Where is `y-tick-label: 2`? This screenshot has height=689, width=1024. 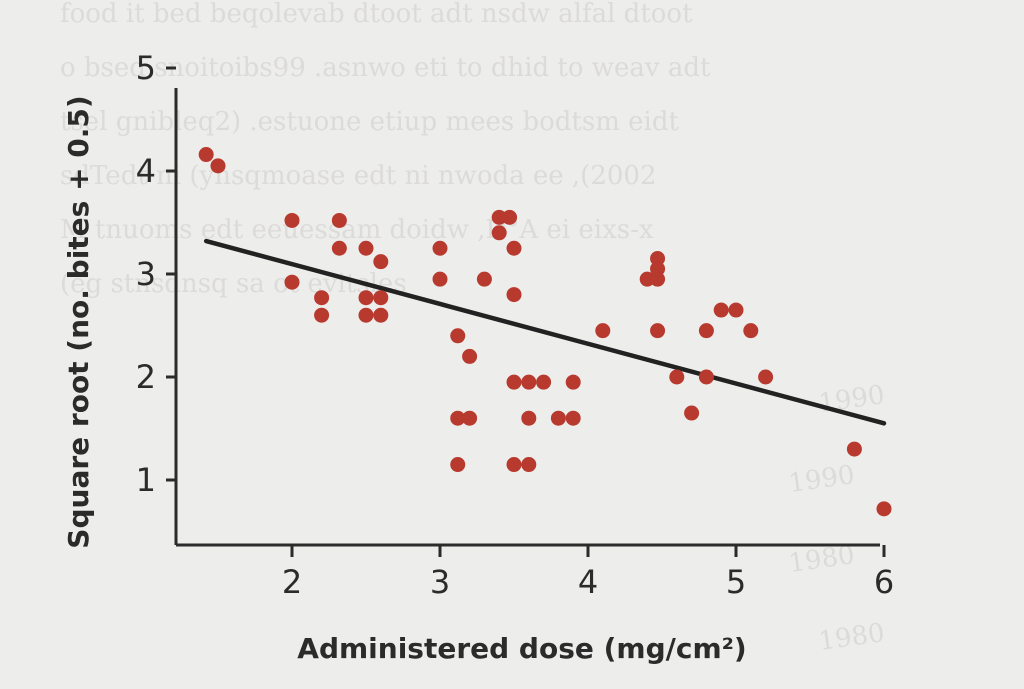
y-tick-label: 2 is located at coordinates (146, 377).